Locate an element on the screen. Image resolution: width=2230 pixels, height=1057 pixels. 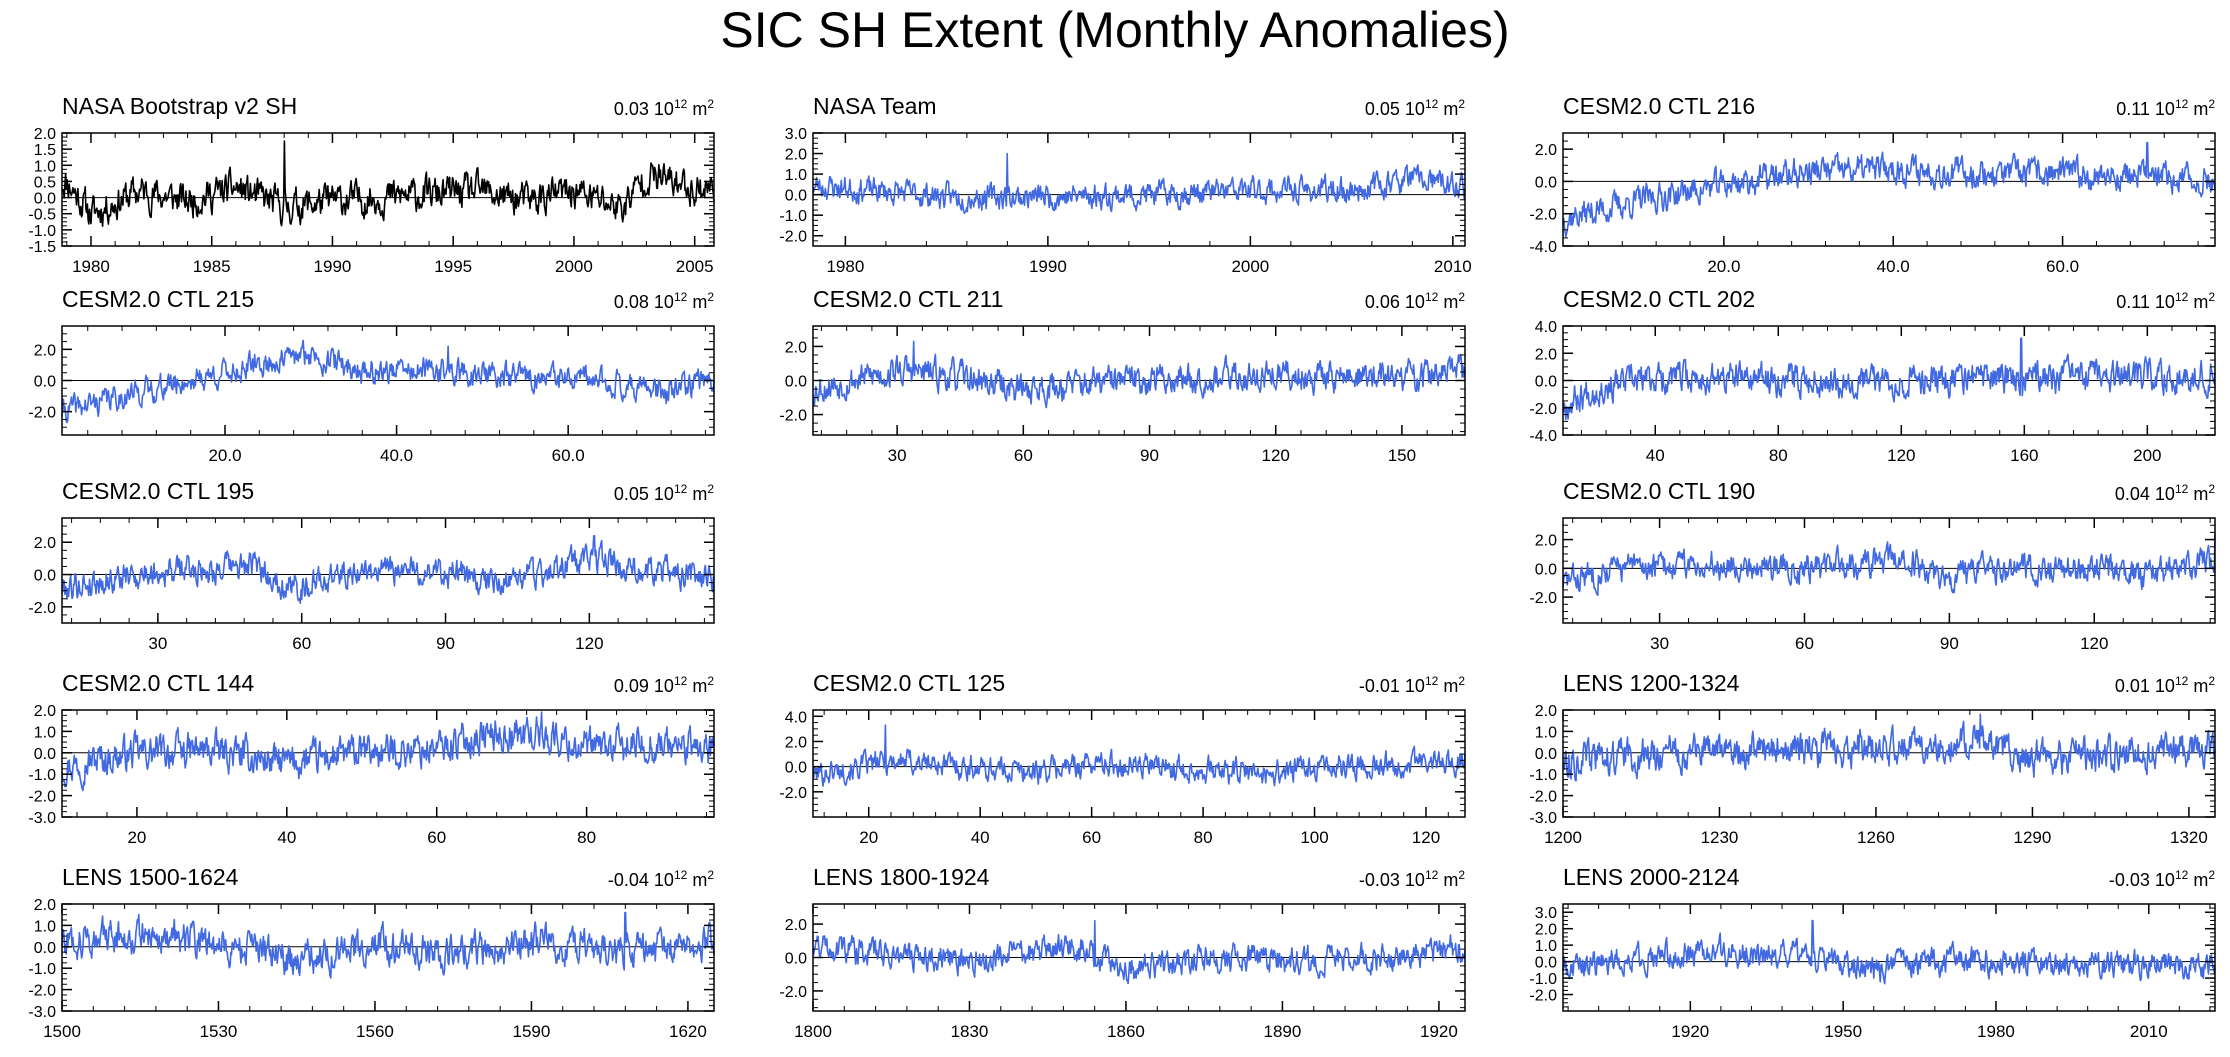
panel-header: CESM2.0 CTL 202 0.11 1012 m2 is located at coordinates (1889, 304).